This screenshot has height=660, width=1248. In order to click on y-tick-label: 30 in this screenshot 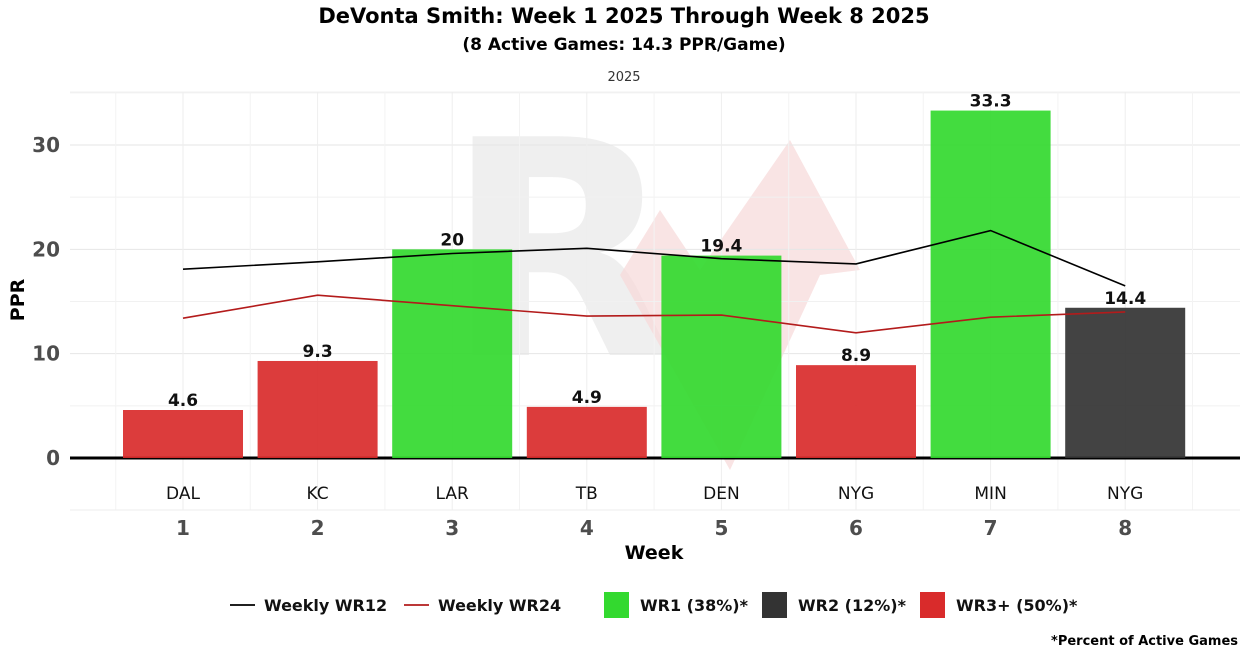, I will do `click(46, 145)`.